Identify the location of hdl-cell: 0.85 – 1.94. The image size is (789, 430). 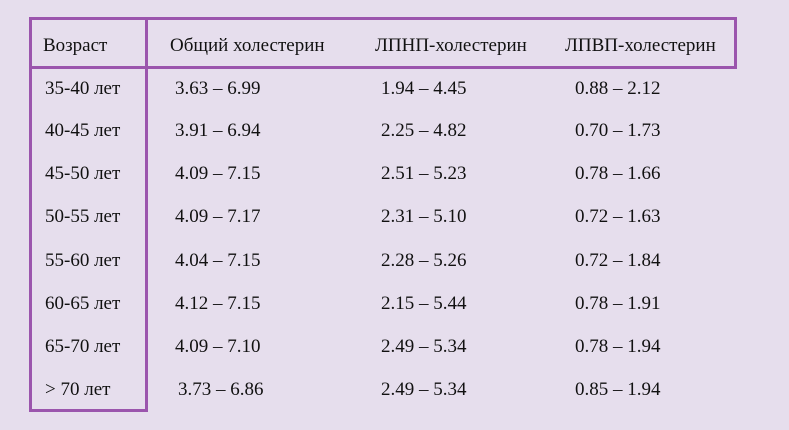
(618, 389).